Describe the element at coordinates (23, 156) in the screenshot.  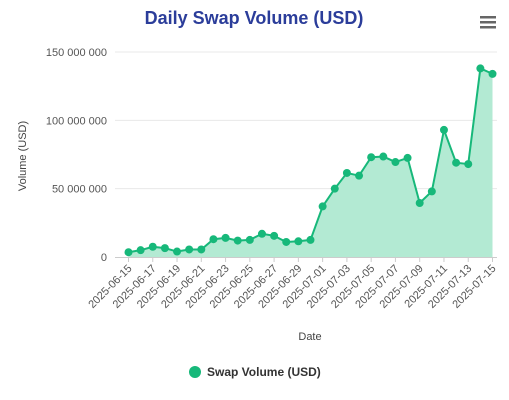
I see `y-axis-title: Volume (USD)` at that location.